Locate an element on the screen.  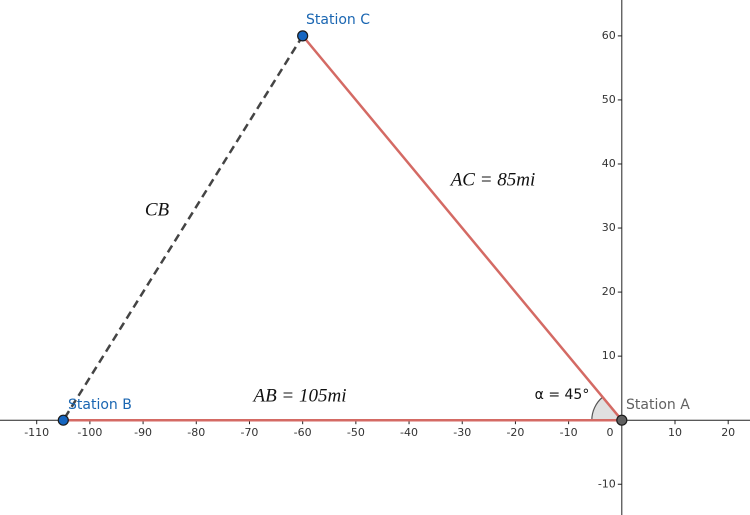
x-tick-label: -110 is located at coordinates (36, 432).